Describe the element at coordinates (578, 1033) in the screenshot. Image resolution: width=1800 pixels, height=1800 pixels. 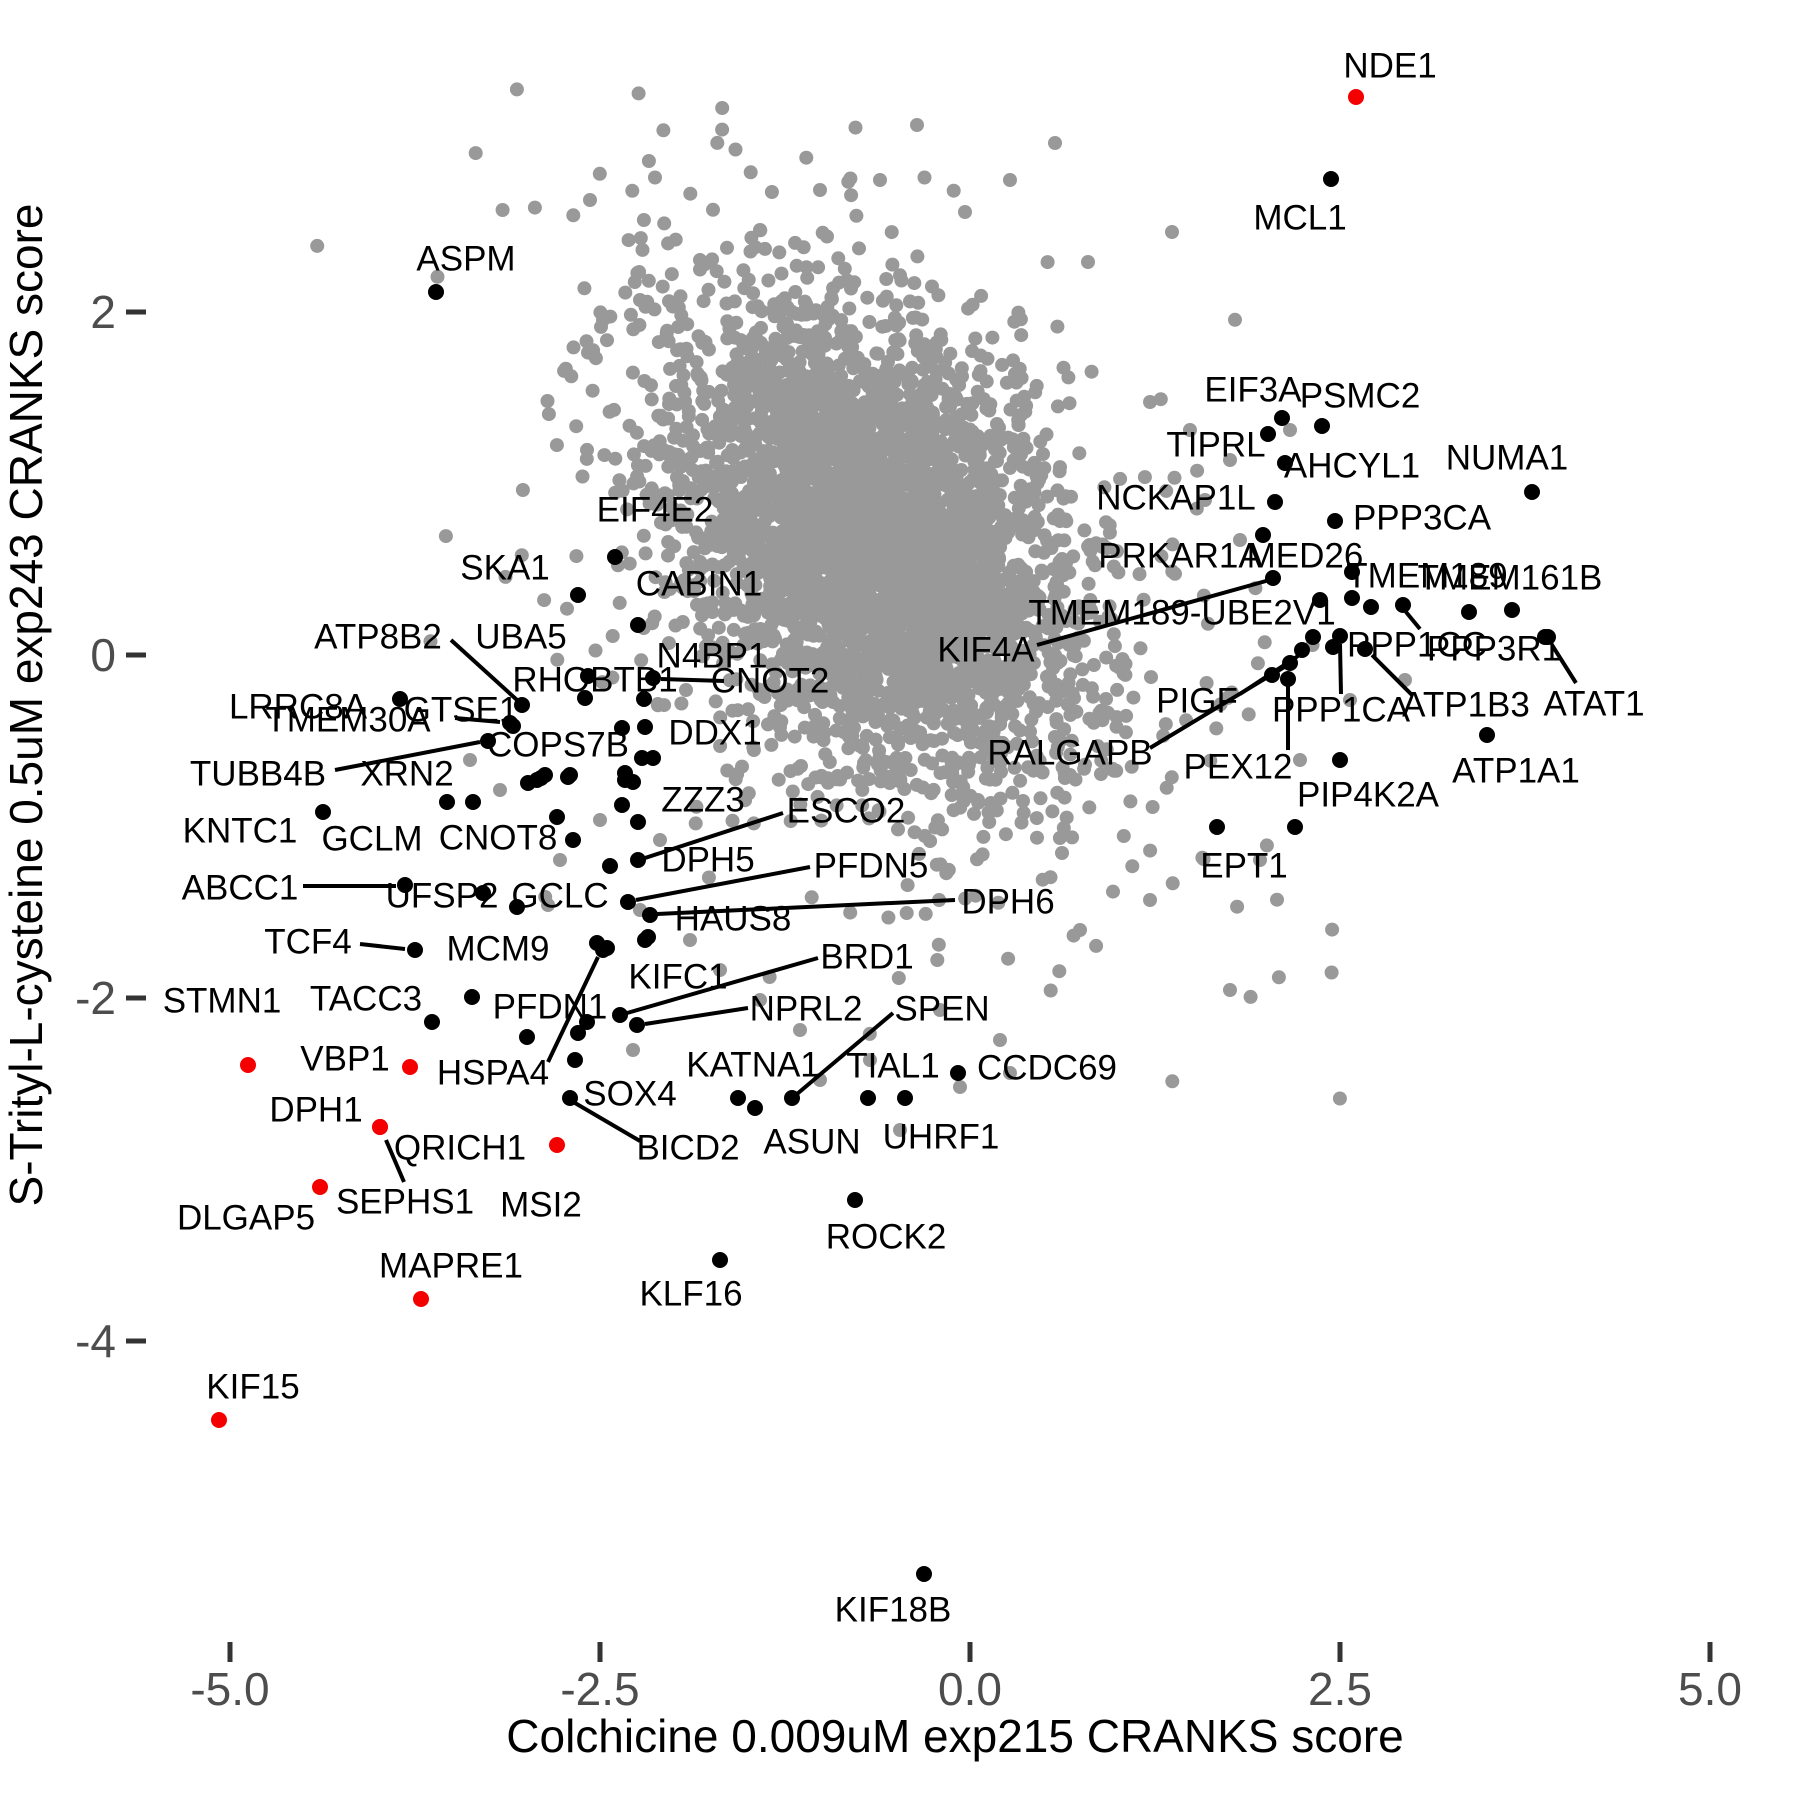
I see `gene-point-PFDN1` at that location.